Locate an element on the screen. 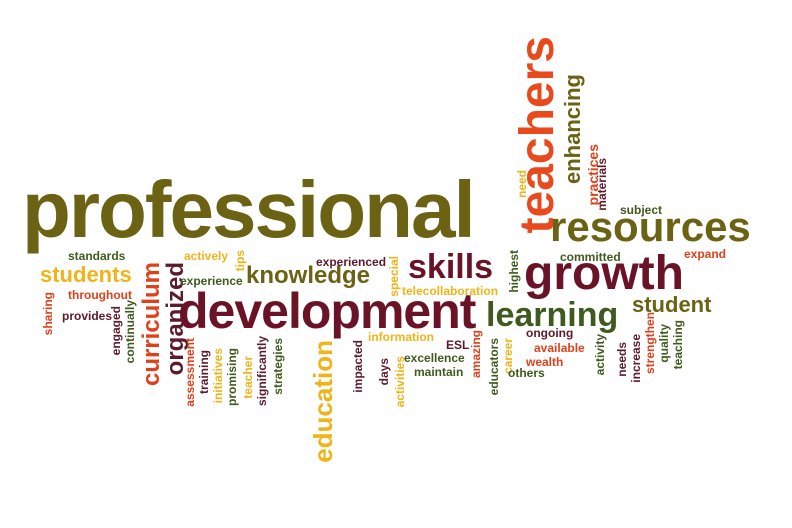 The image size is (792, 528). word-ongoing: ongoing is located at coordinates (550, 333).